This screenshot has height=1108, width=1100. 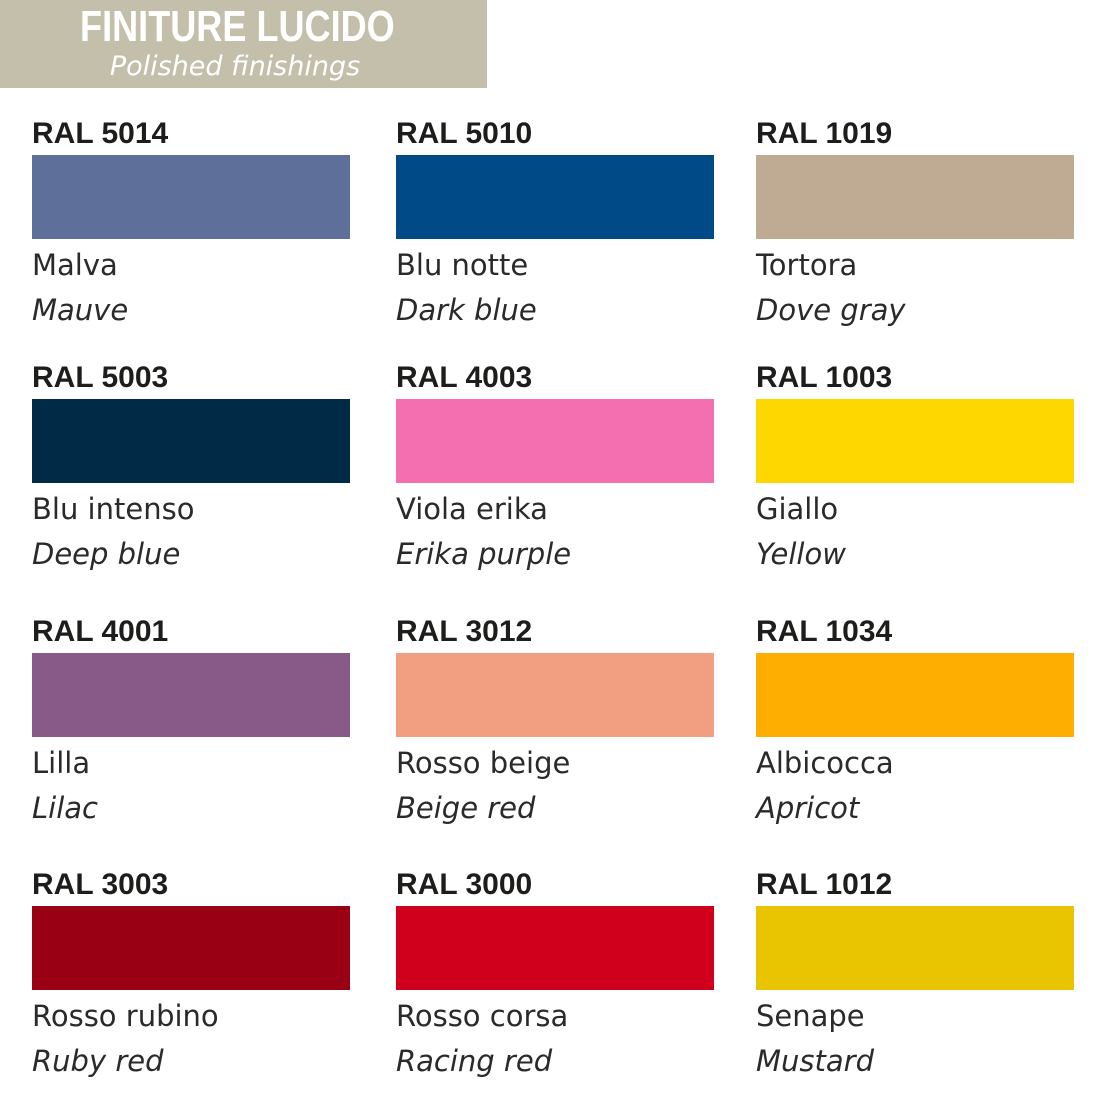 I want to click on color-name-english: Deep blue, so click(x=106, y=554).